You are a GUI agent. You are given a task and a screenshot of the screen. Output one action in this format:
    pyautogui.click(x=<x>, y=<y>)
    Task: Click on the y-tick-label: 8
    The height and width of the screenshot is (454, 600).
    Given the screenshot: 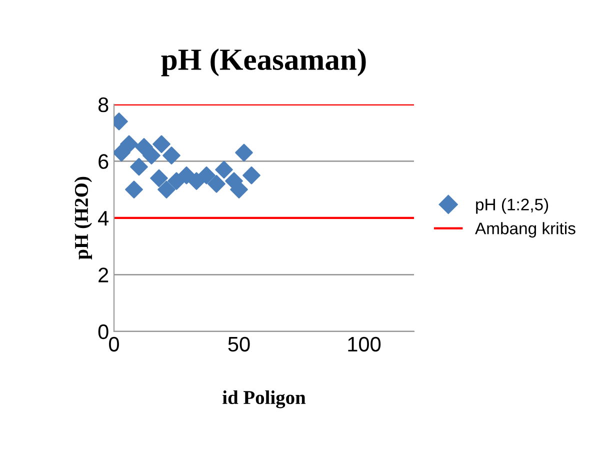 What is the action you would take?
    pyautogui.click(x=103, y=104)
    